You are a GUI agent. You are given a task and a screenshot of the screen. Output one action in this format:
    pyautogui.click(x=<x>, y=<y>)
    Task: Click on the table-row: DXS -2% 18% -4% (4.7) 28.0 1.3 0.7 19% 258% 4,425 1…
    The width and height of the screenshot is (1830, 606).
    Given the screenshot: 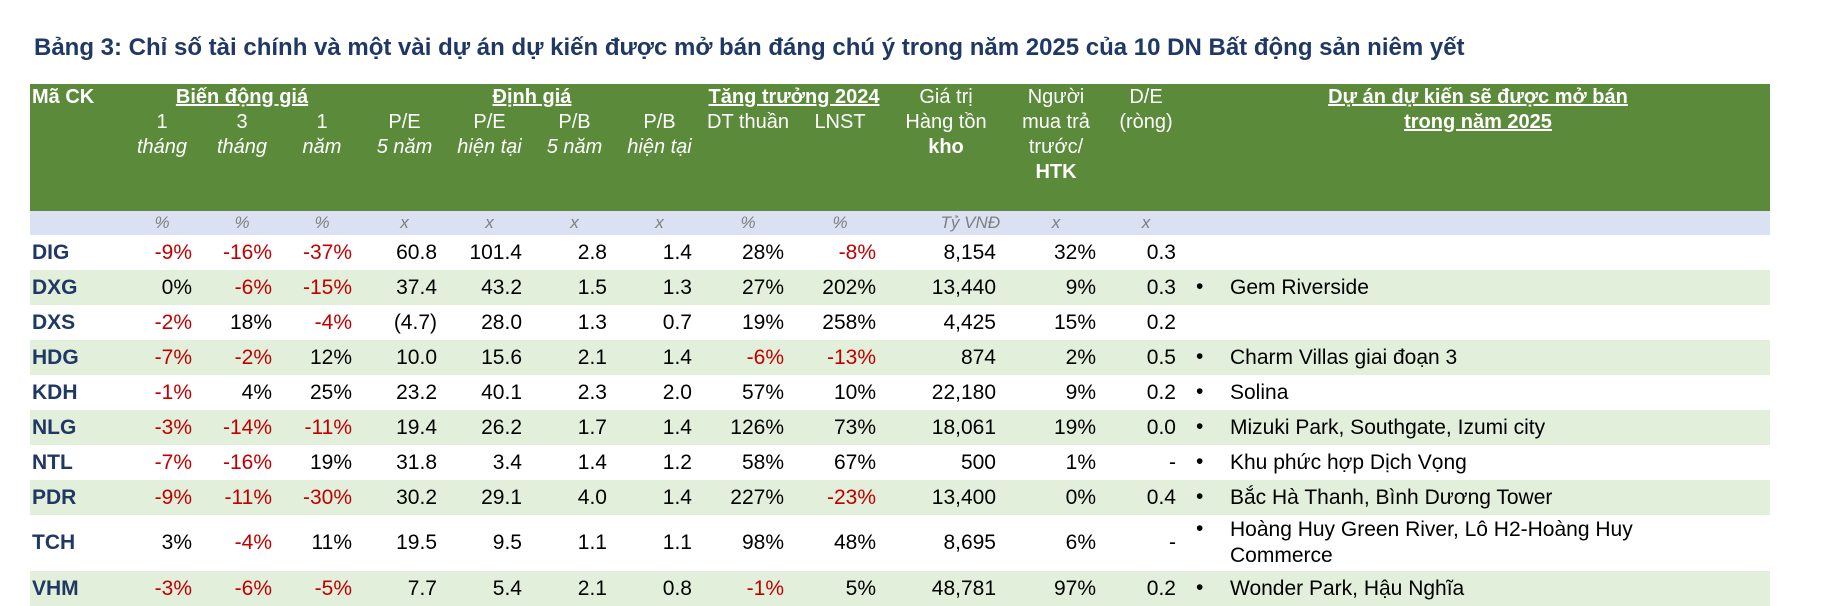 What is the action you would take?
    pyautogui.click(x=900, y=322)
    